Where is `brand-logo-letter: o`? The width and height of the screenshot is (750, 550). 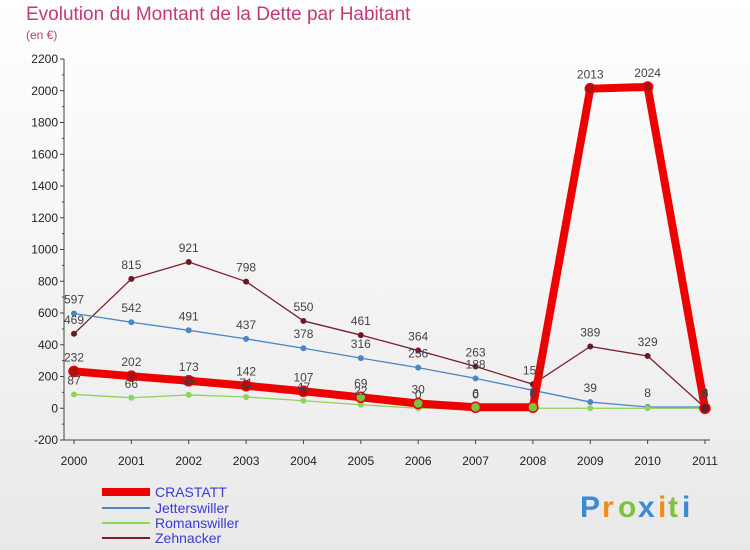 brand-logo-letter: o is located at coordinates (627, 507).